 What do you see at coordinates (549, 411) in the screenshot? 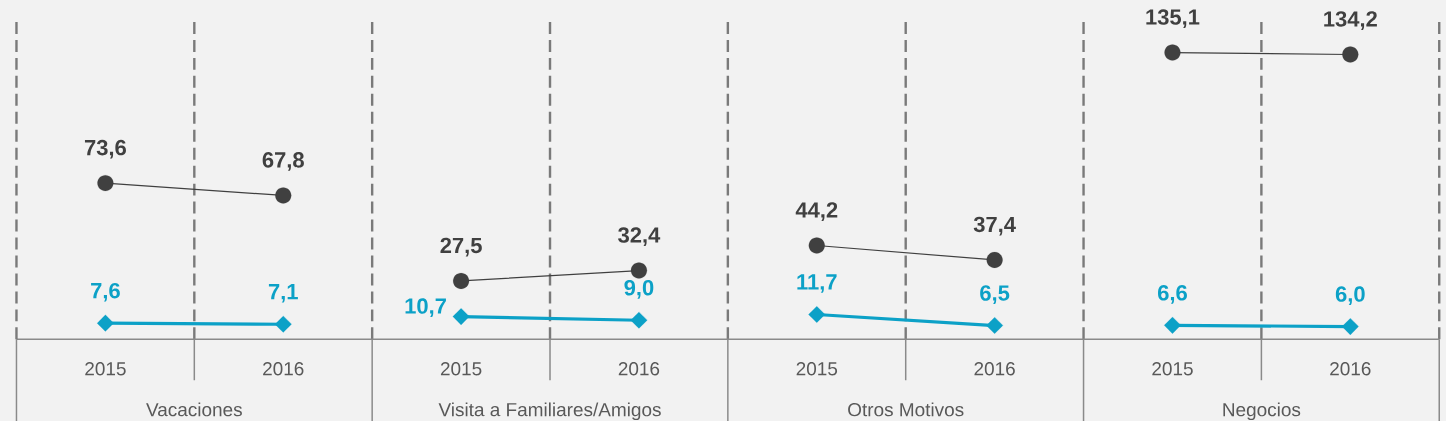
I see `text: Visita a Familiares/Amigos` at bounding box center [549, 411].